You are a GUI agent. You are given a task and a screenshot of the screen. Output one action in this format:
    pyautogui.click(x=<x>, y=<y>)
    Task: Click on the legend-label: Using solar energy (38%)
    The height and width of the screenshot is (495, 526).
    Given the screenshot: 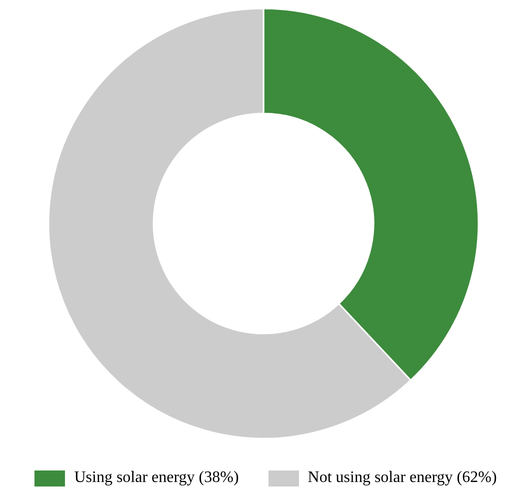 What is the action you would take?
    pyautogui.click(x=156, y=478)
    